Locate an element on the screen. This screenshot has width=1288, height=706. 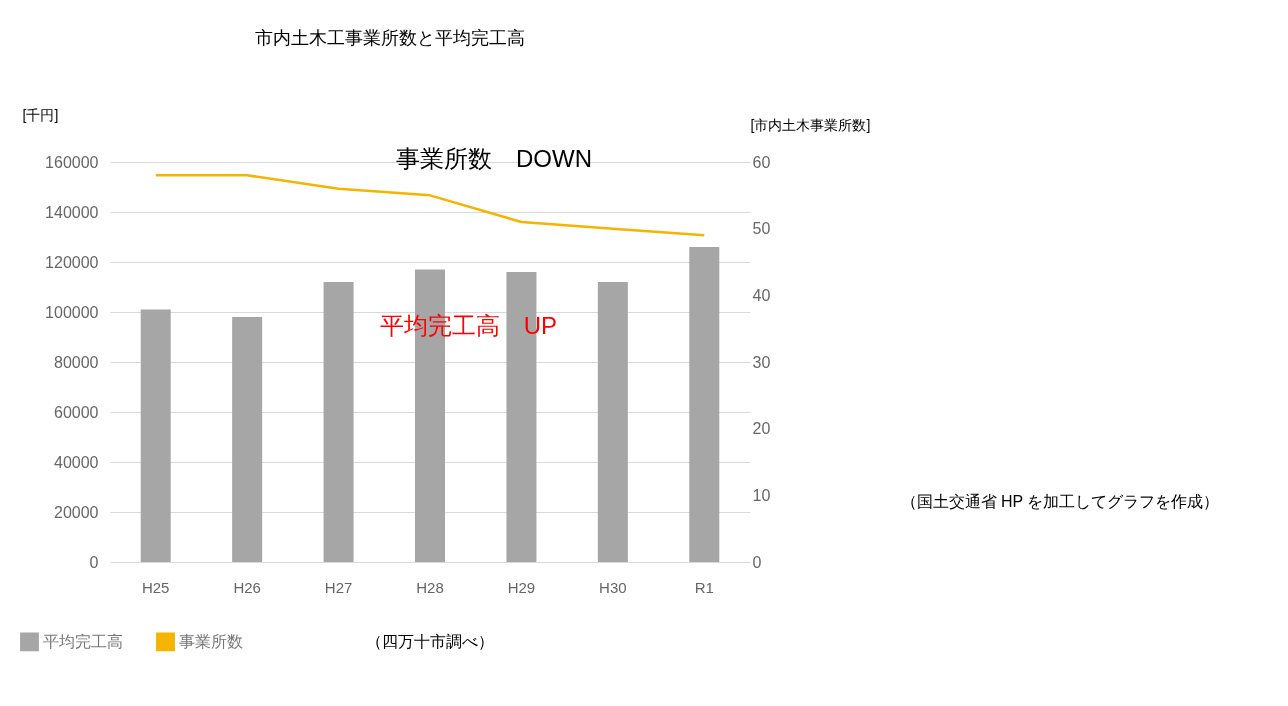
text: （国土交通省 HP を加工してグラフを作成） is located at coordinates (1060, 501).